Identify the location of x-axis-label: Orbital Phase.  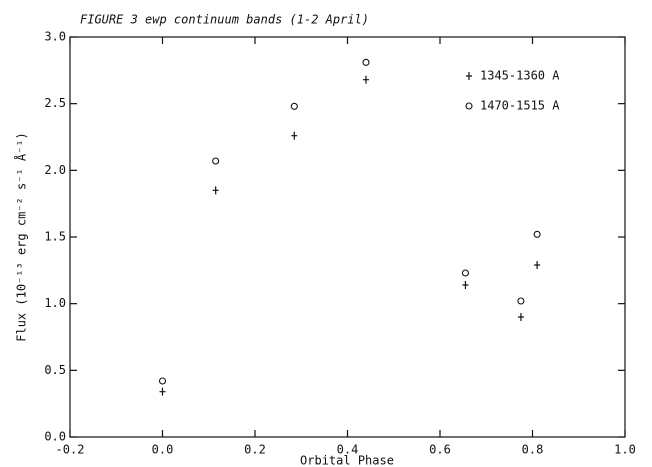
(347, 460).